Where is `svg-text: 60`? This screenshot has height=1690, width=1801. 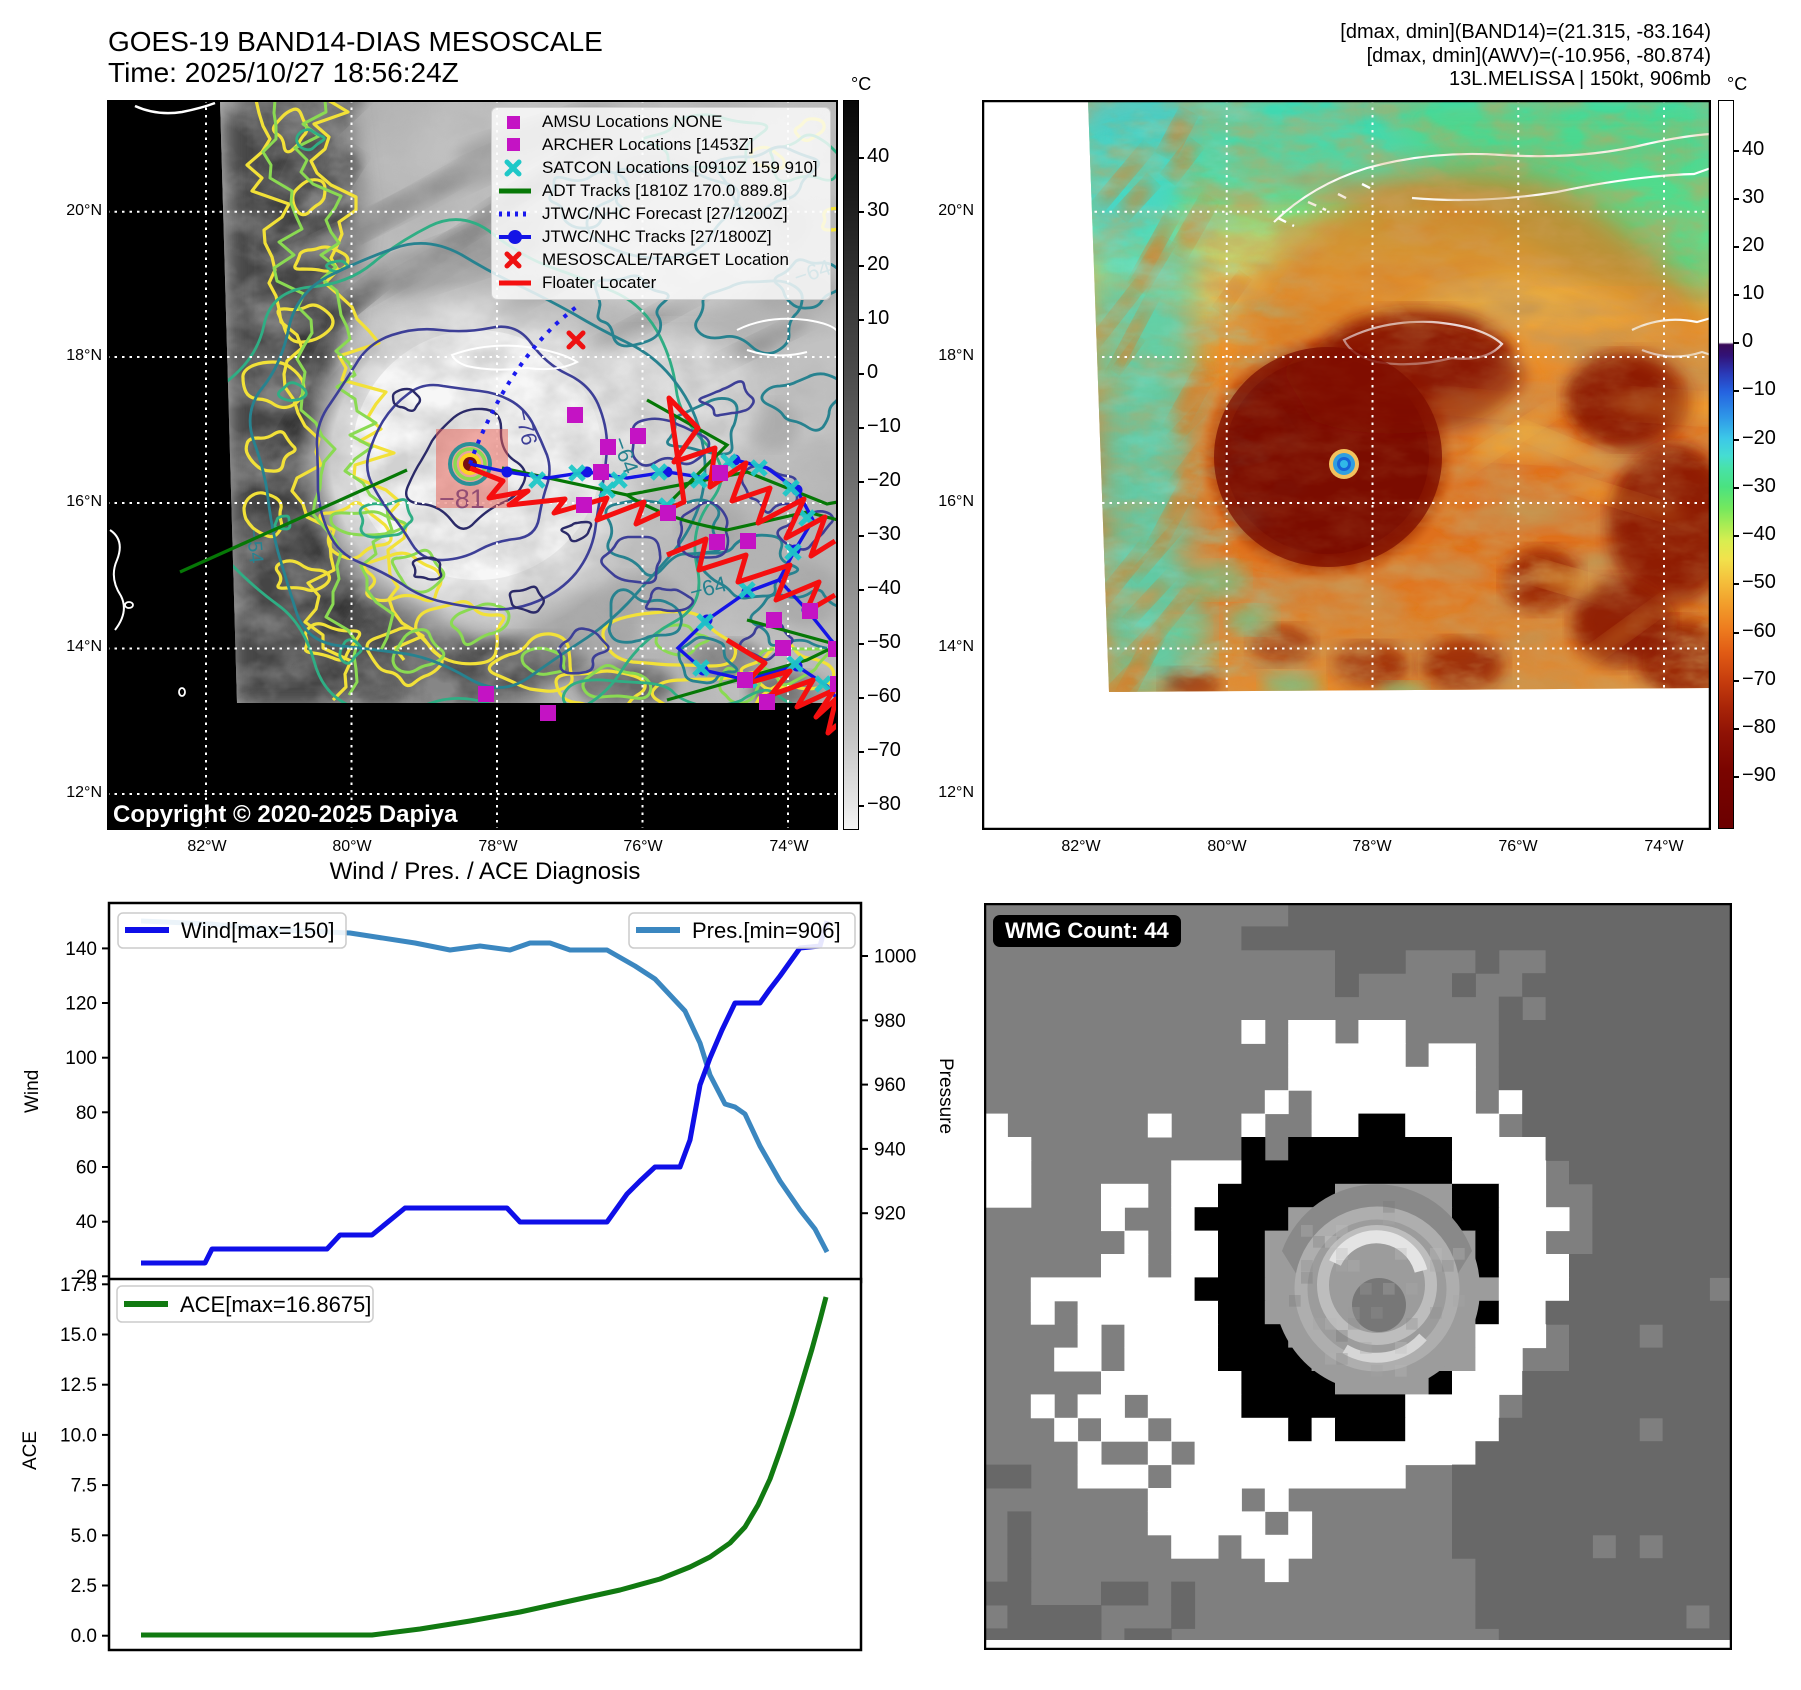 svg-text: 60 is located at coordinates (86, 1168).